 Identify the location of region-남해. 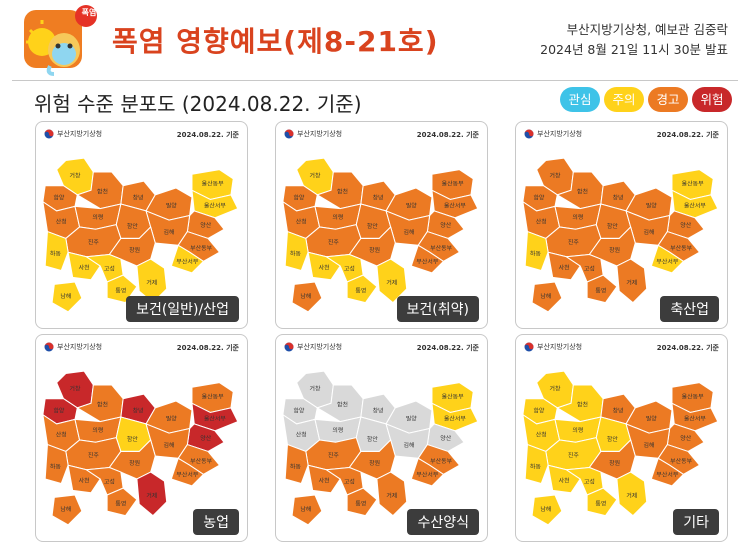
(307, 297).